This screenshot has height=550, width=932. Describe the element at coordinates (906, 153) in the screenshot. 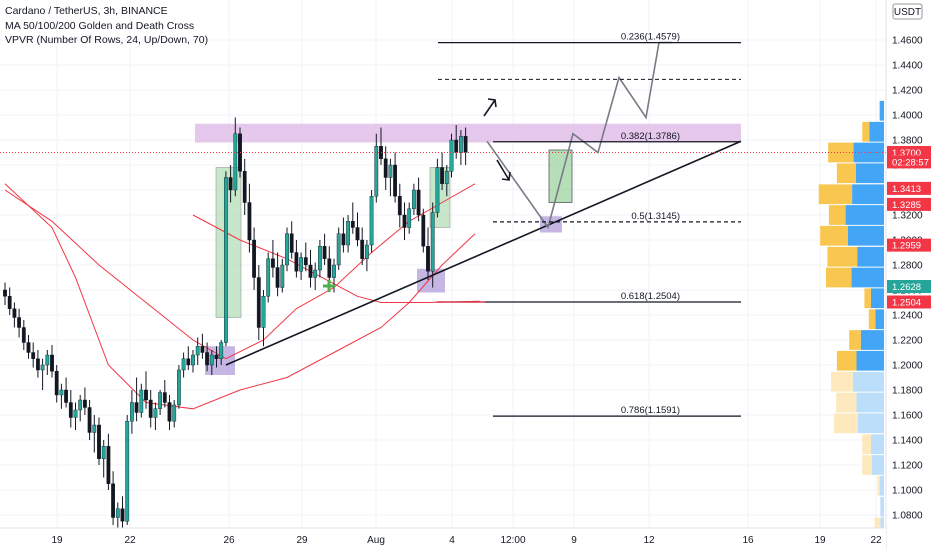

I see `price-tag-label: 1.3700` at that location.